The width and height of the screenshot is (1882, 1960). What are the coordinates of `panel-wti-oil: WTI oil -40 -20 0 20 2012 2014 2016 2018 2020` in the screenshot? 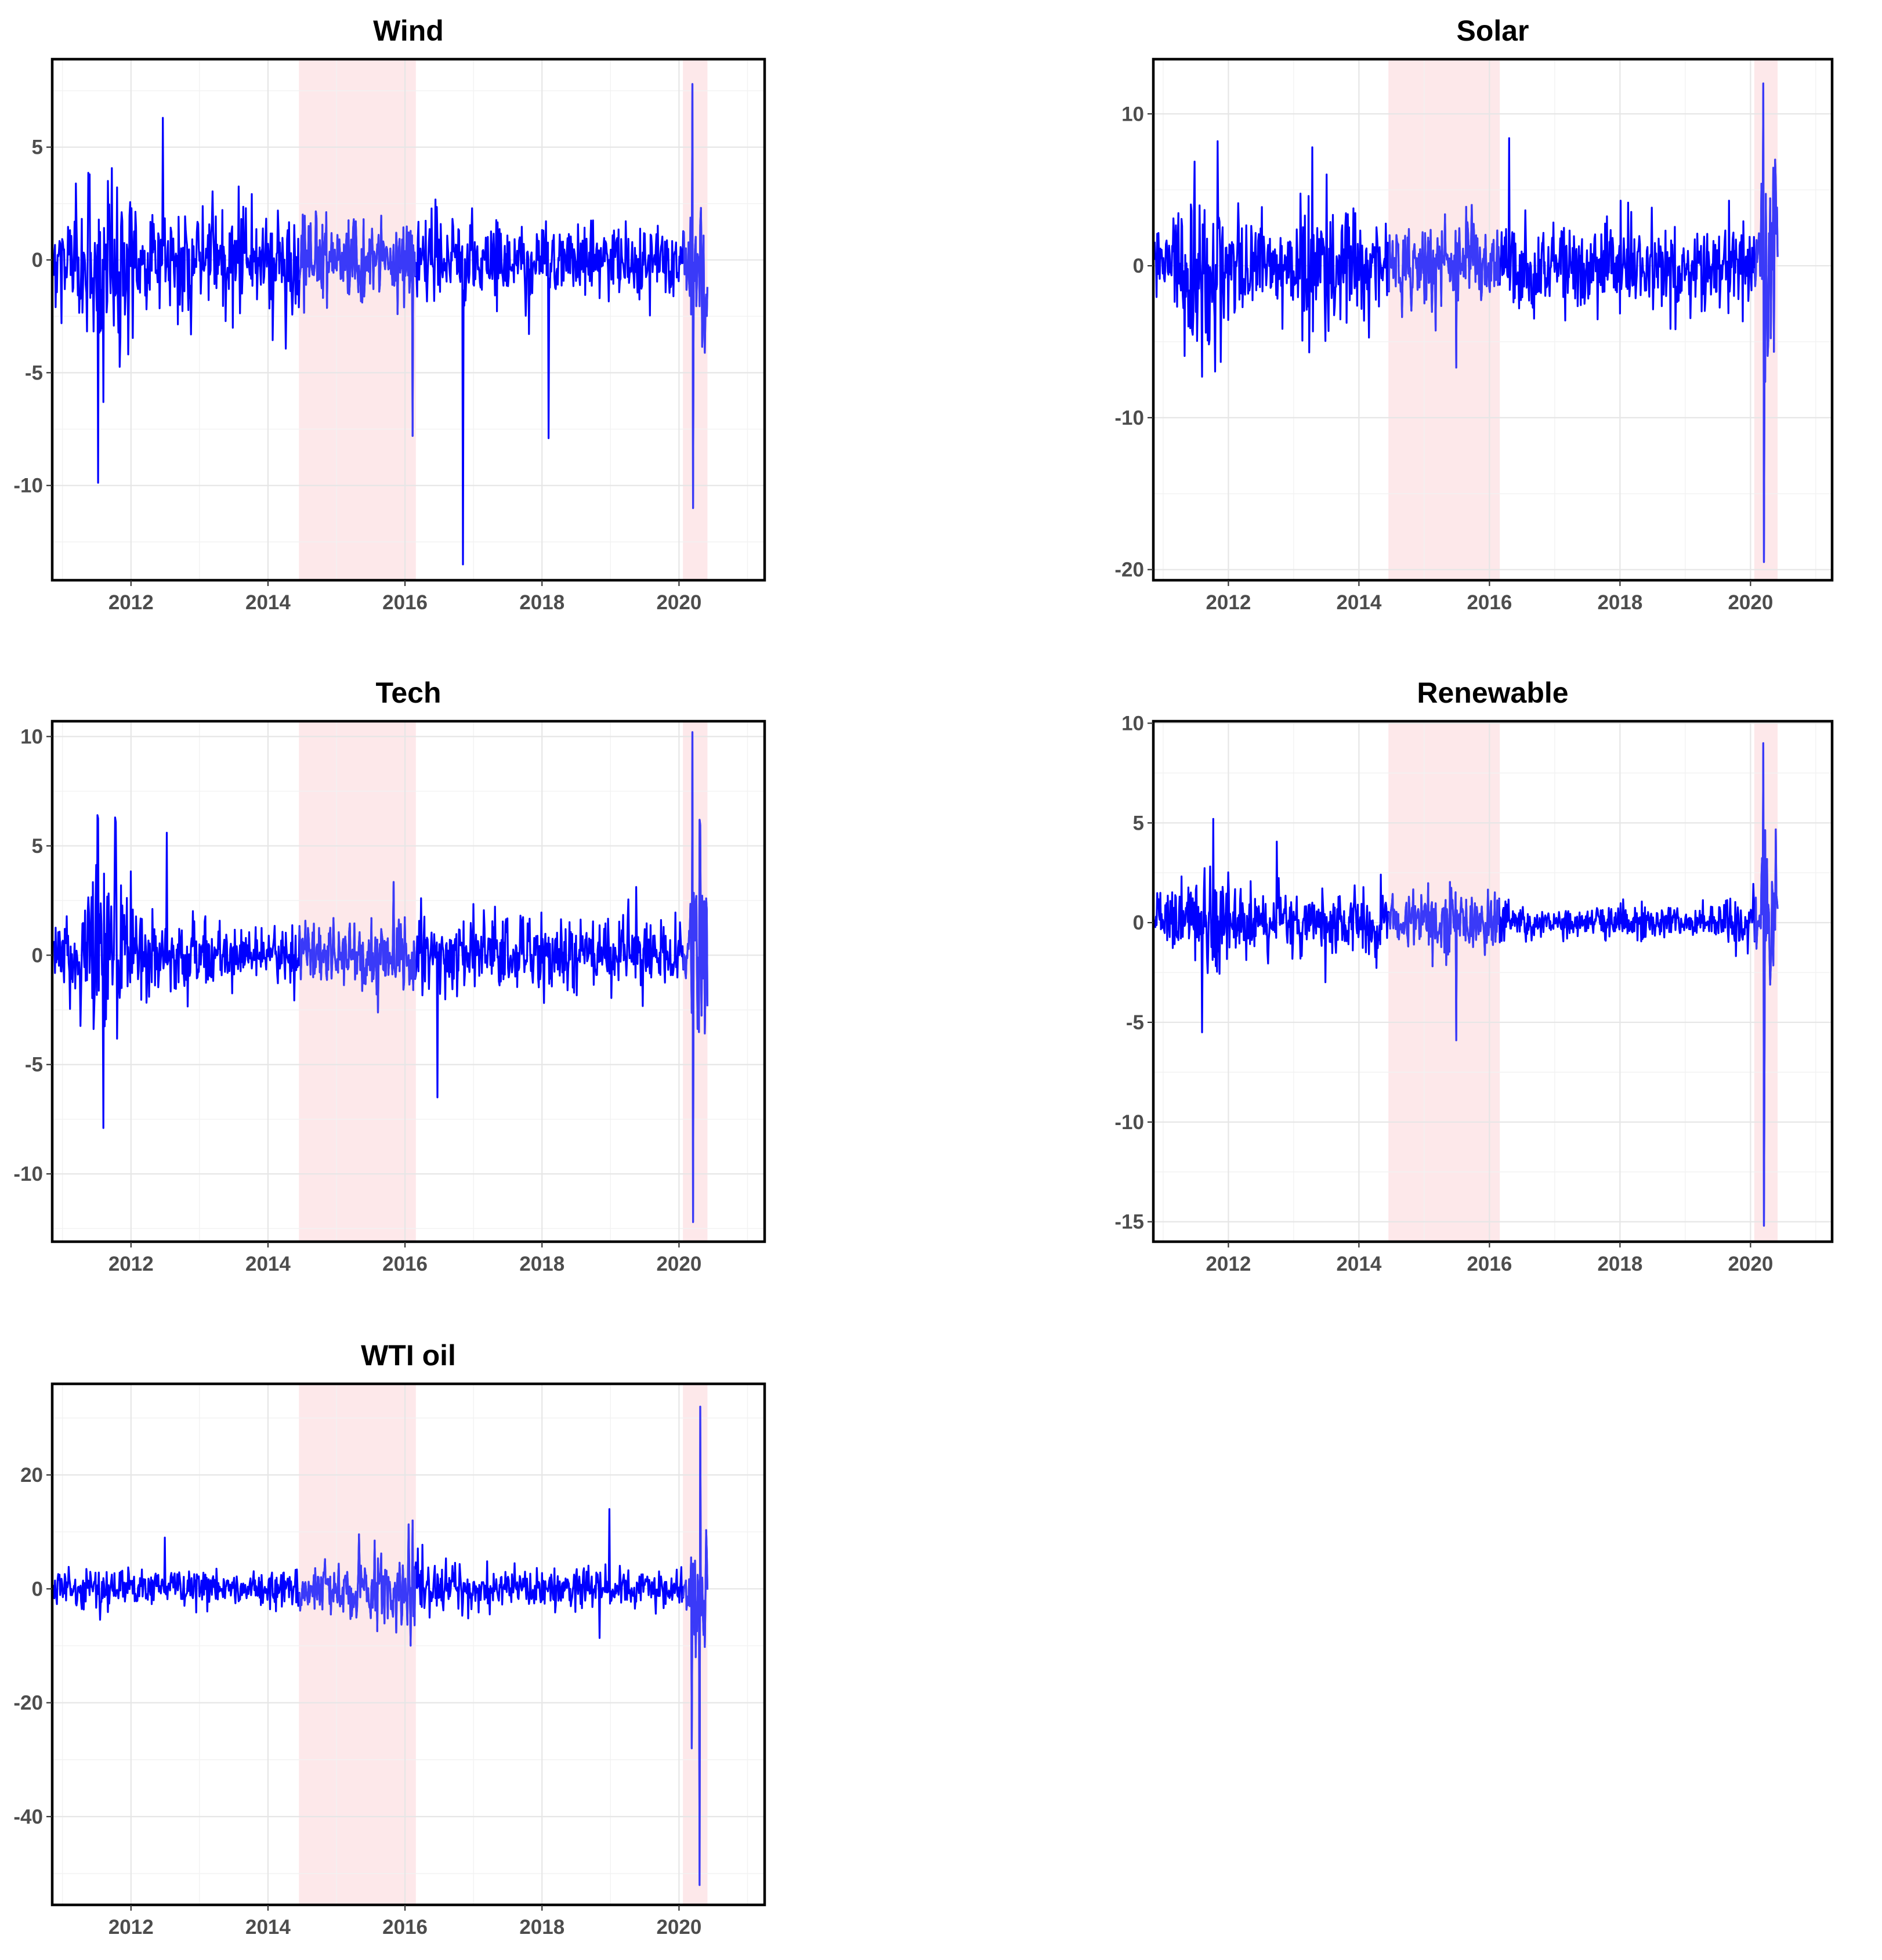 It's located at (389, 1639).